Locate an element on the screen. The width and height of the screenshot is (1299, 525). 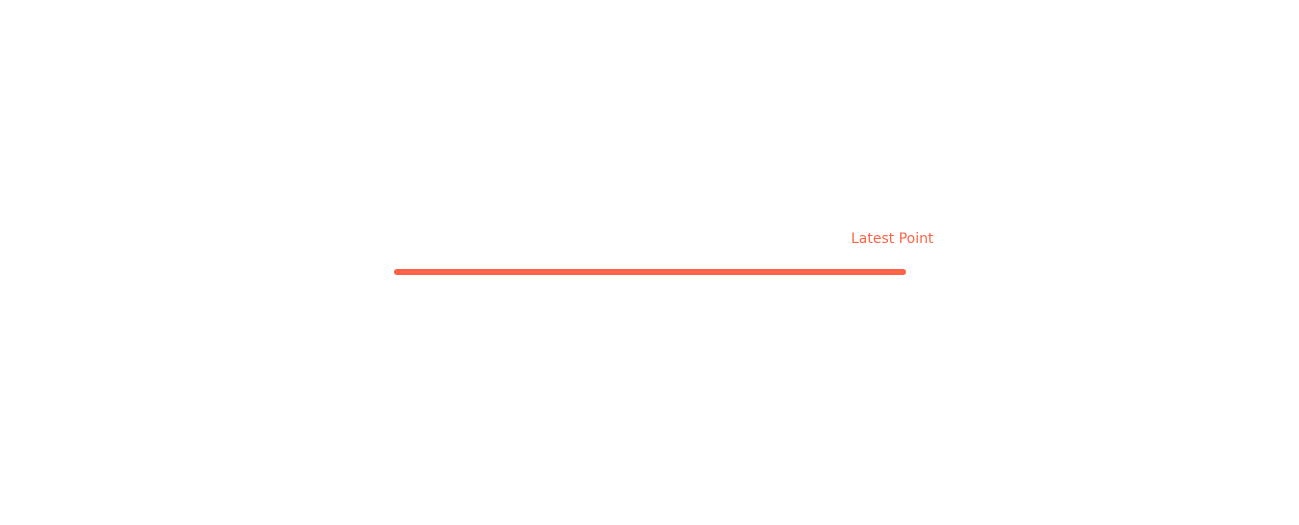
annotation-layer: Latest Point is located at coordinates (892, 239).